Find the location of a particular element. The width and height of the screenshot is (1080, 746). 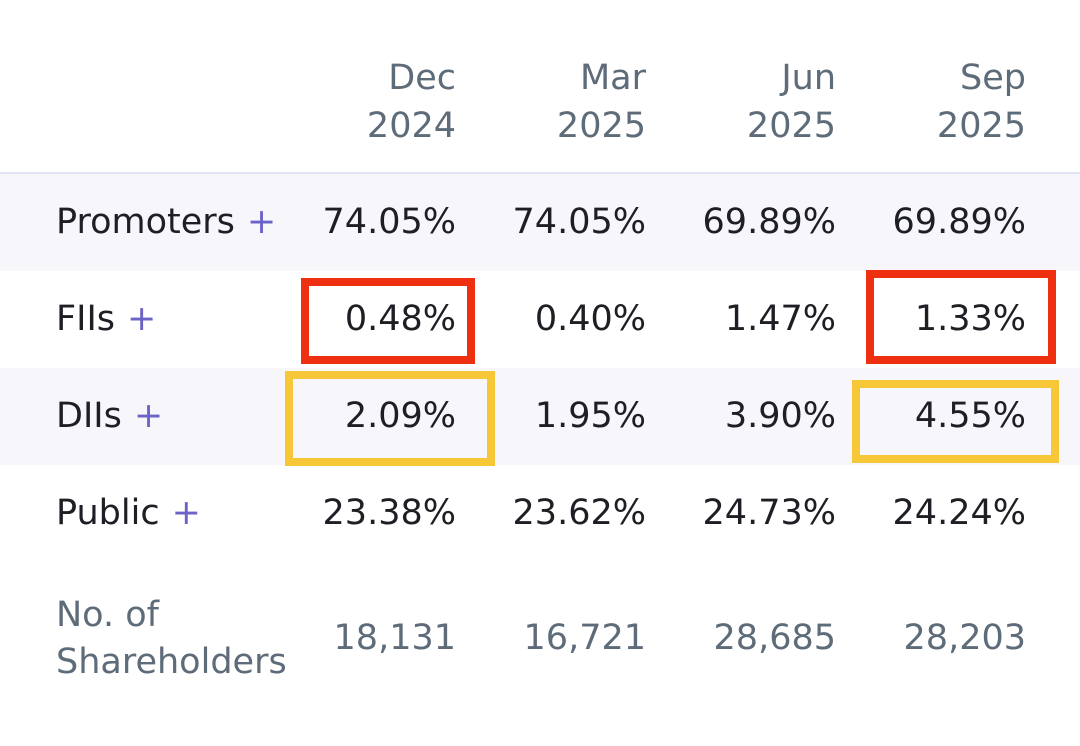

column-month: Mar is located at coordinates (612, 78).